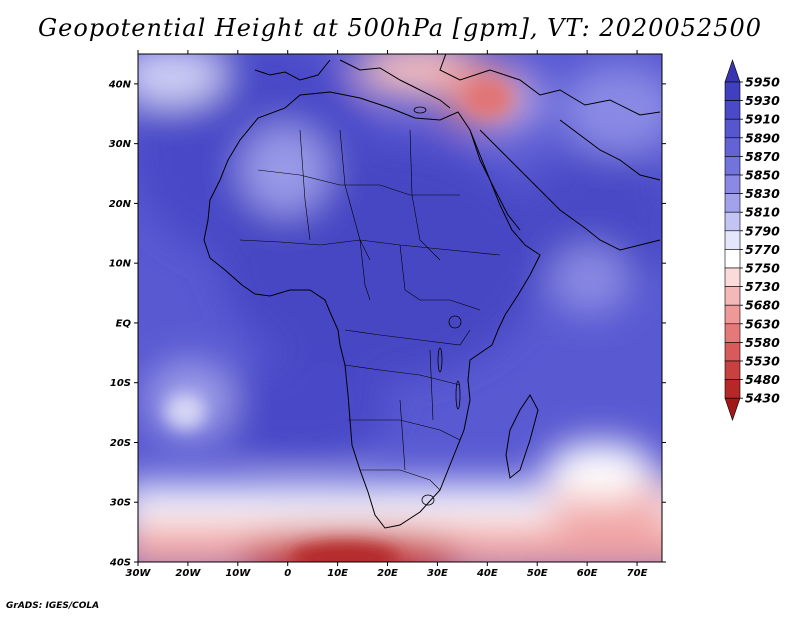 This screenshot has width=800, height=618. Describe the element at coordinates (762, 100) in the screenshot. I see `colorbar-label: 5930` at that location.